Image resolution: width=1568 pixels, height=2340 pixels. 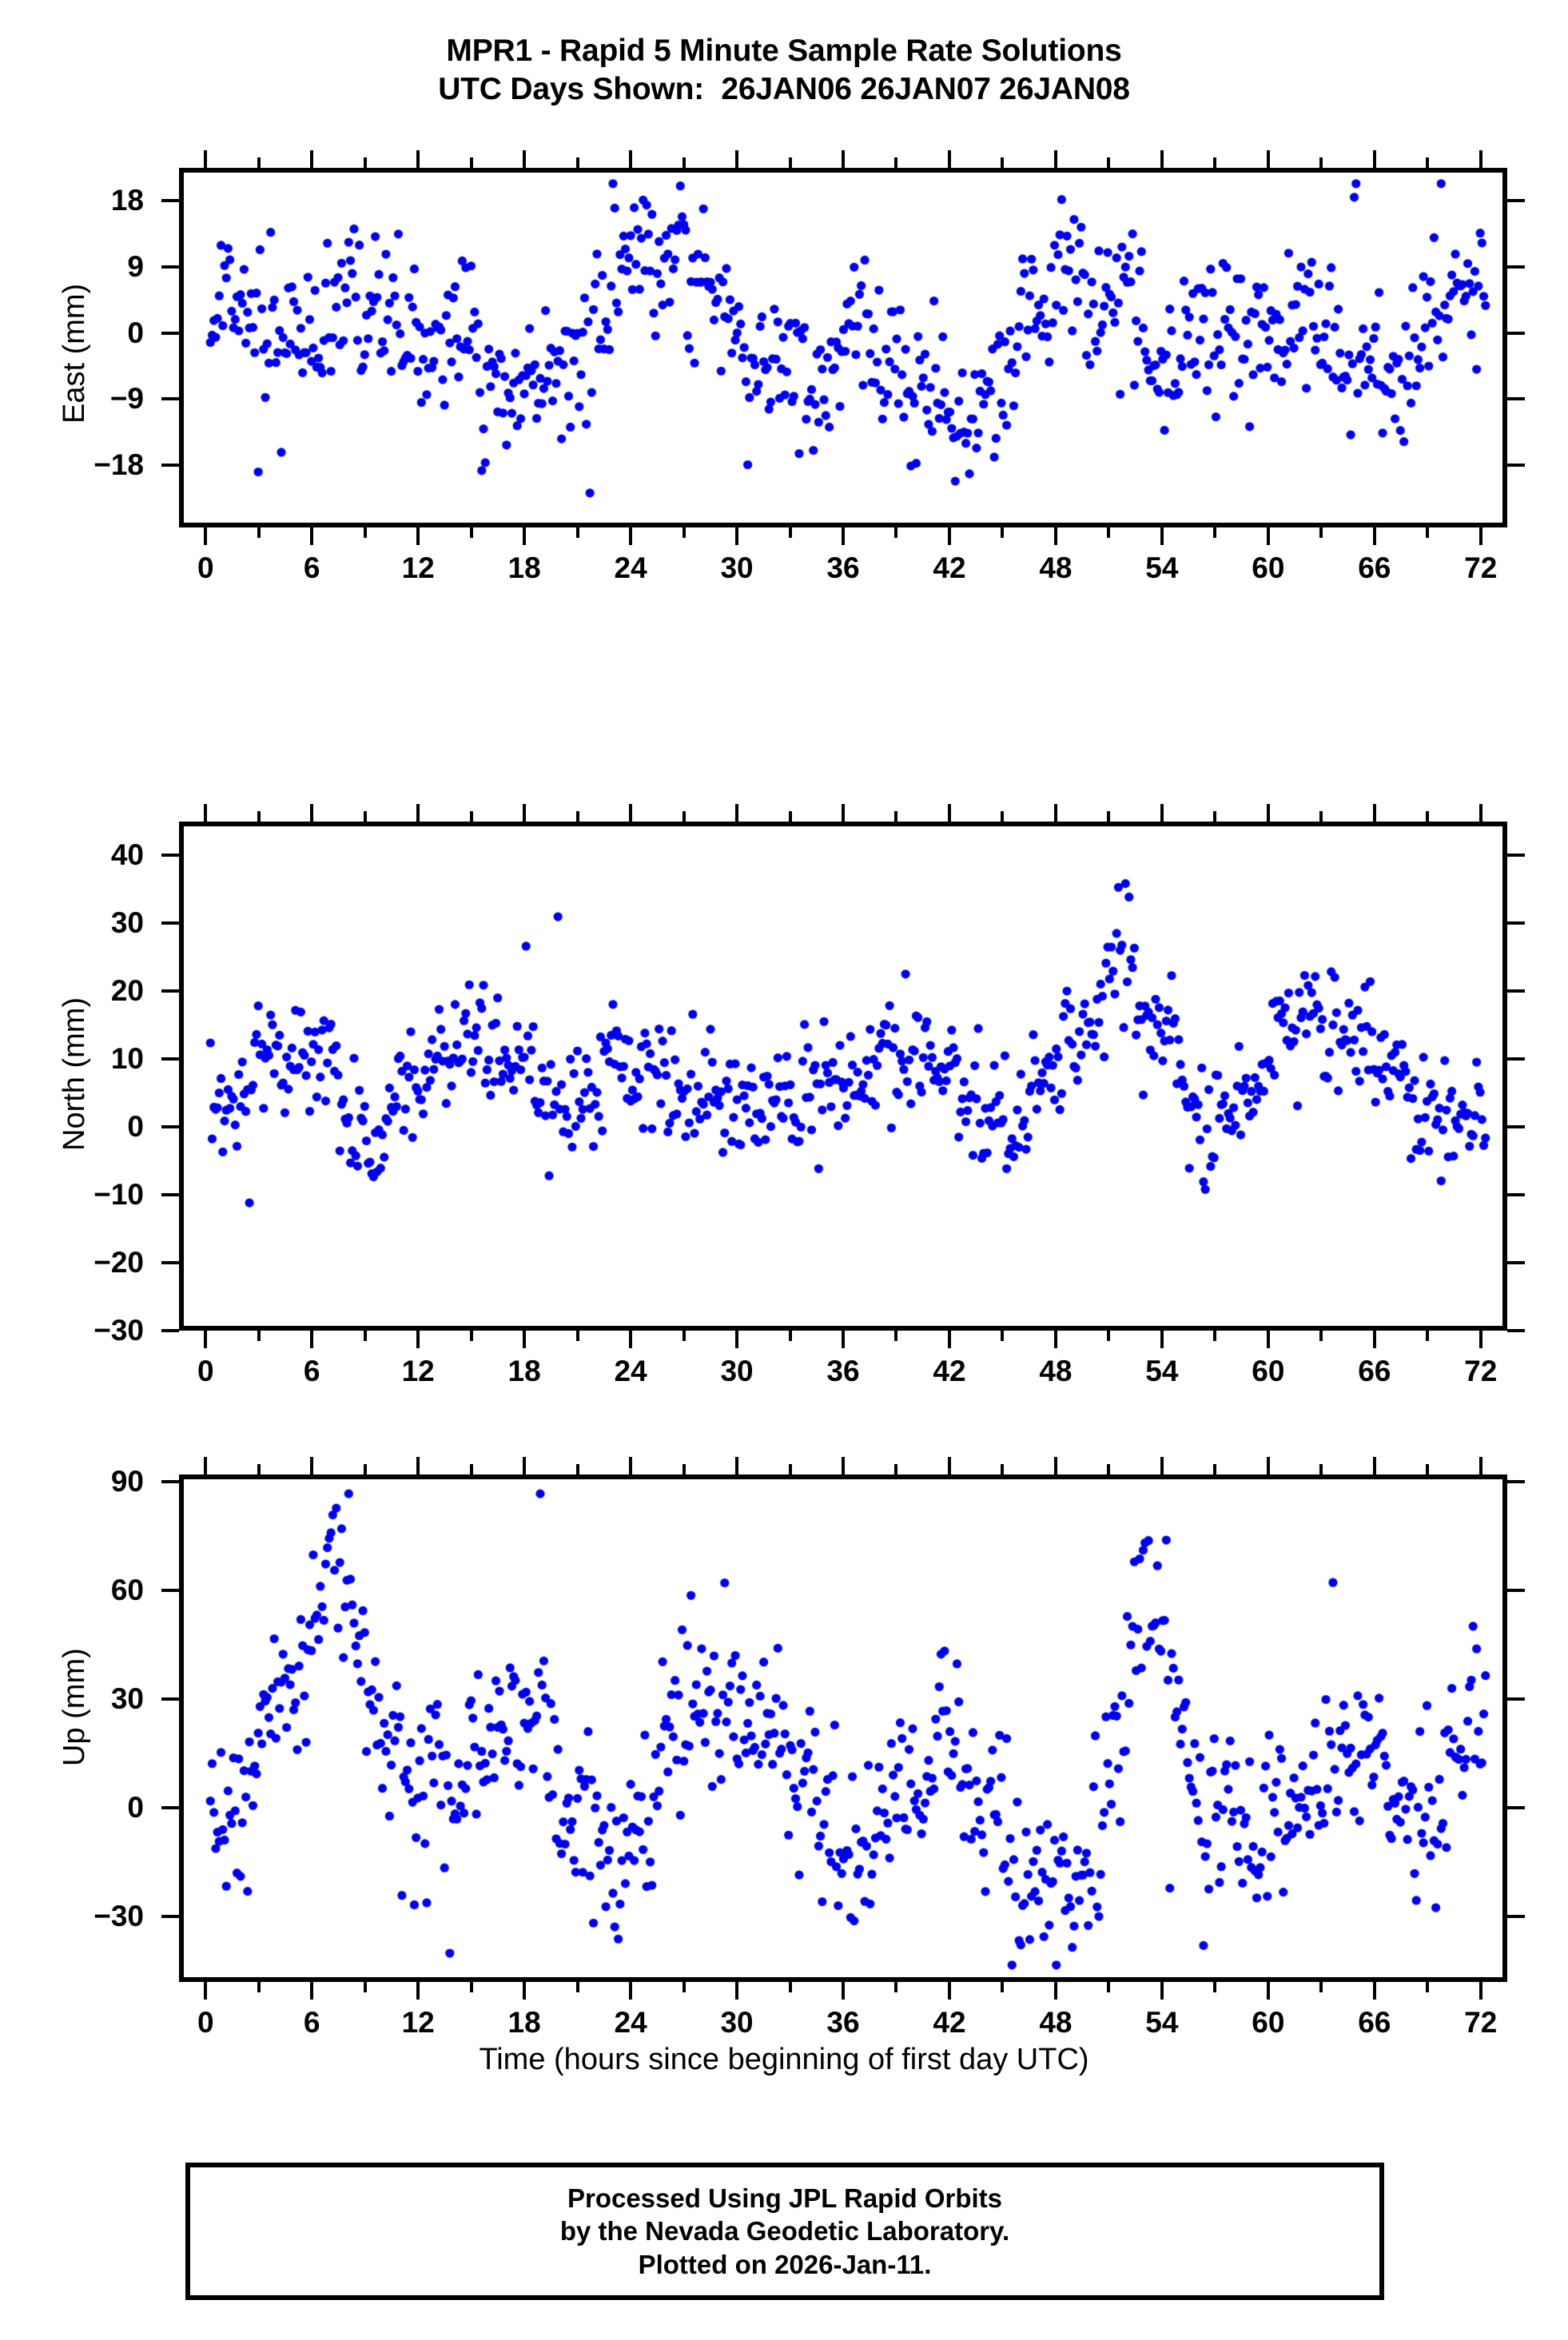 I want to click on x-tick-label: 30, so click(x=737, y=567).